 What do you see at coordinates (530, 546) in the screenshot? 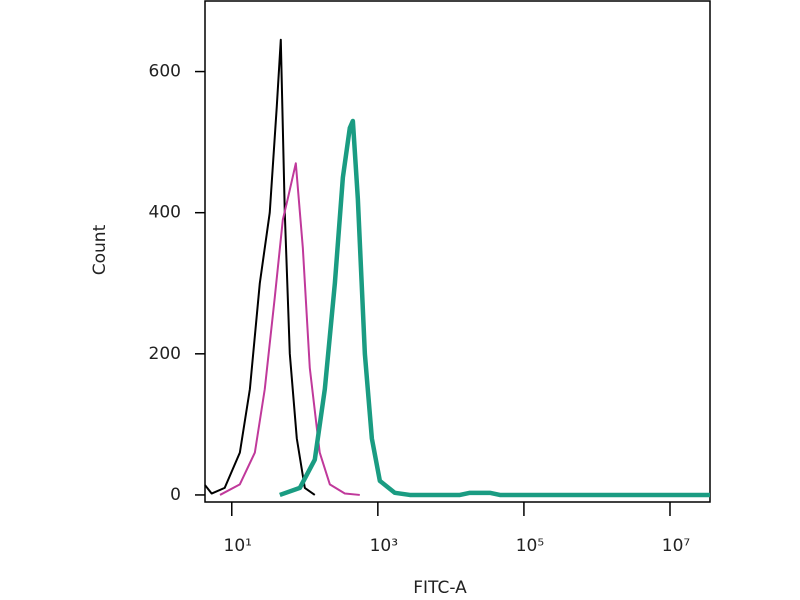
I see `x-tick-label: 10⁵` at bounding box center [530, 546].